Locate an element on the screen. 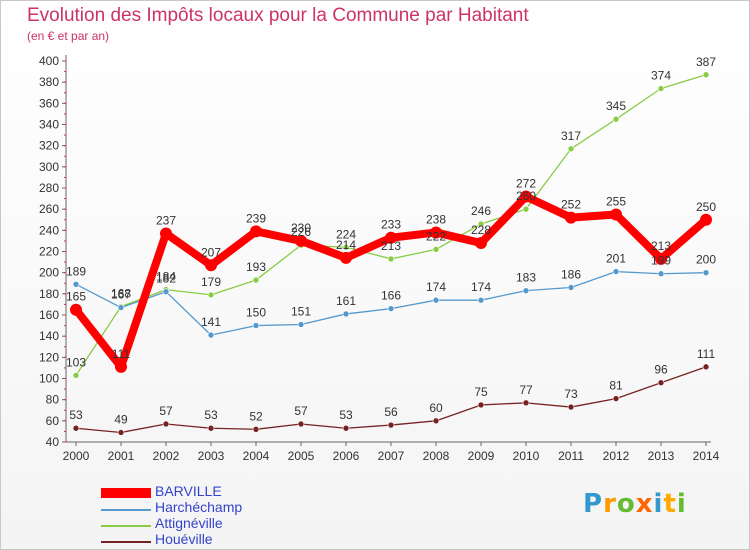 The image size is (750, 550). y-tick-label: 340 is located at coordinates (49, 125).